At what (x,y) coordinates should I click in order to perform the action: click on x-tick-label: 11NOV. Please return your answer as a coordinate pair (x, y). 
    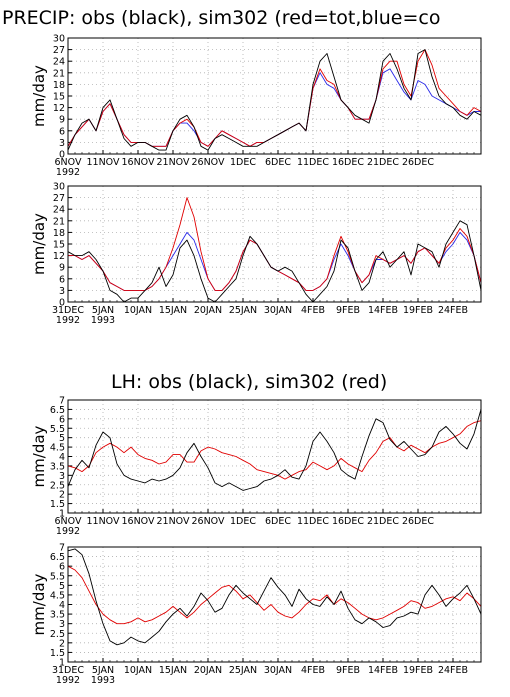
    Looking at the image, I should click on (103, 521).